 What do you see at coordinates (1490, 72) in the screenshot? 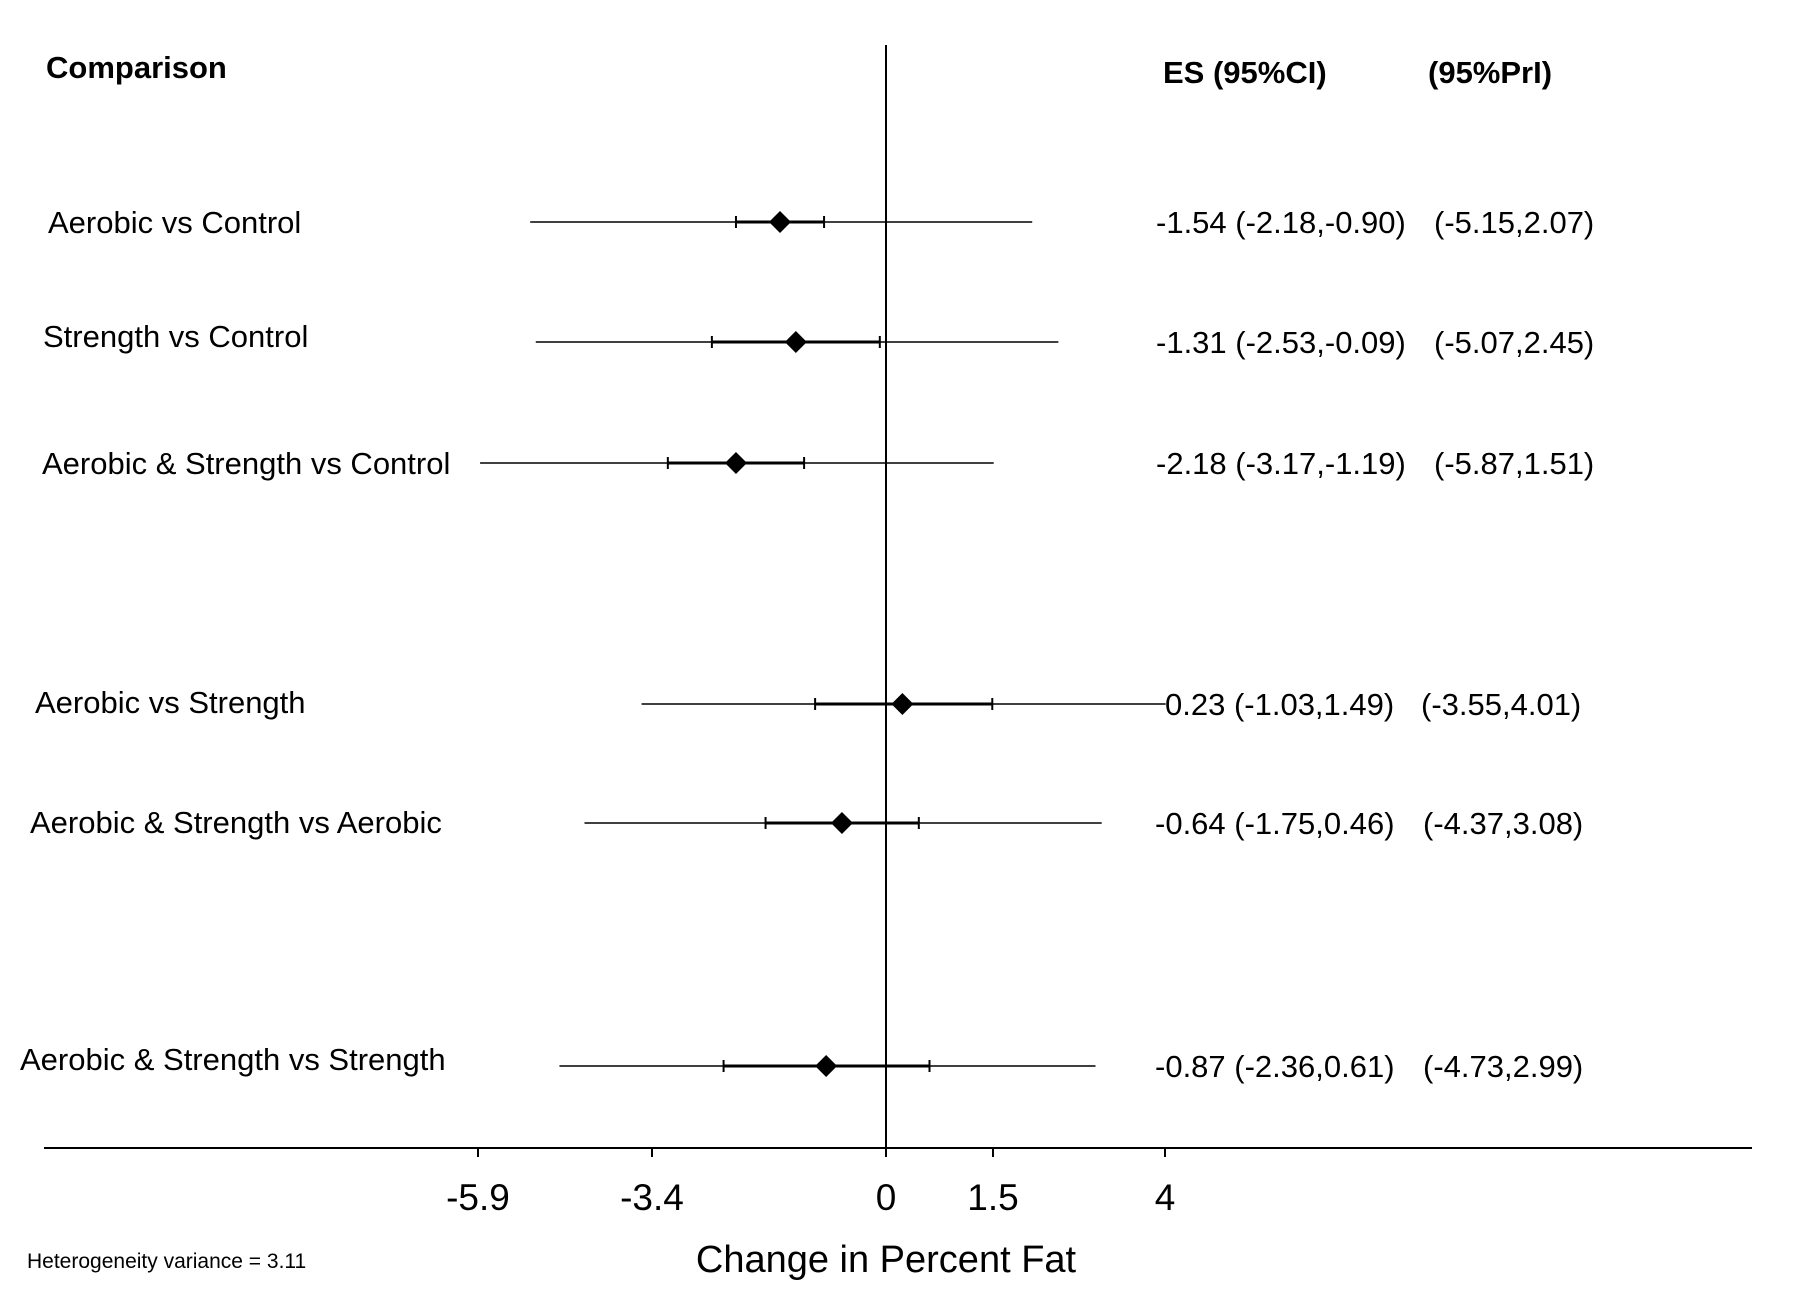
I see `pri-header: (95%PrI)` at bounding box center [1490, 72].